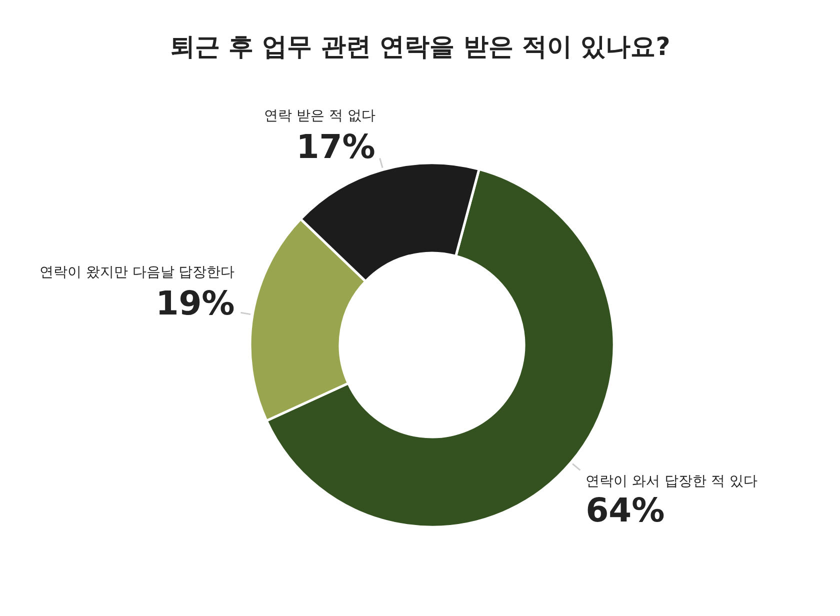  Describe the element at coordinates (625, 510) in the screenshot. I see `data-label: 64%` at that location.